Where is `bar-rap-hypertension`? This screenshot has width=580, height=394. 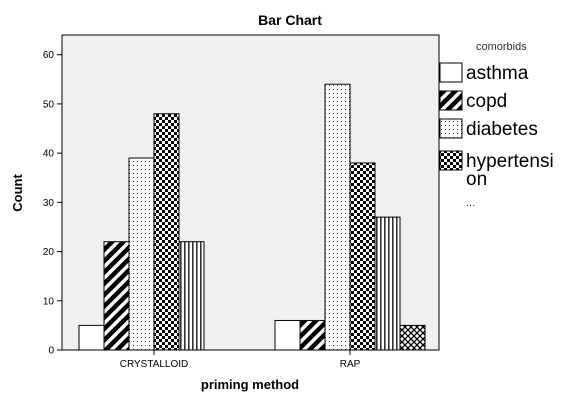
bar-rap-hypertension is located at coordinates (362, 256).